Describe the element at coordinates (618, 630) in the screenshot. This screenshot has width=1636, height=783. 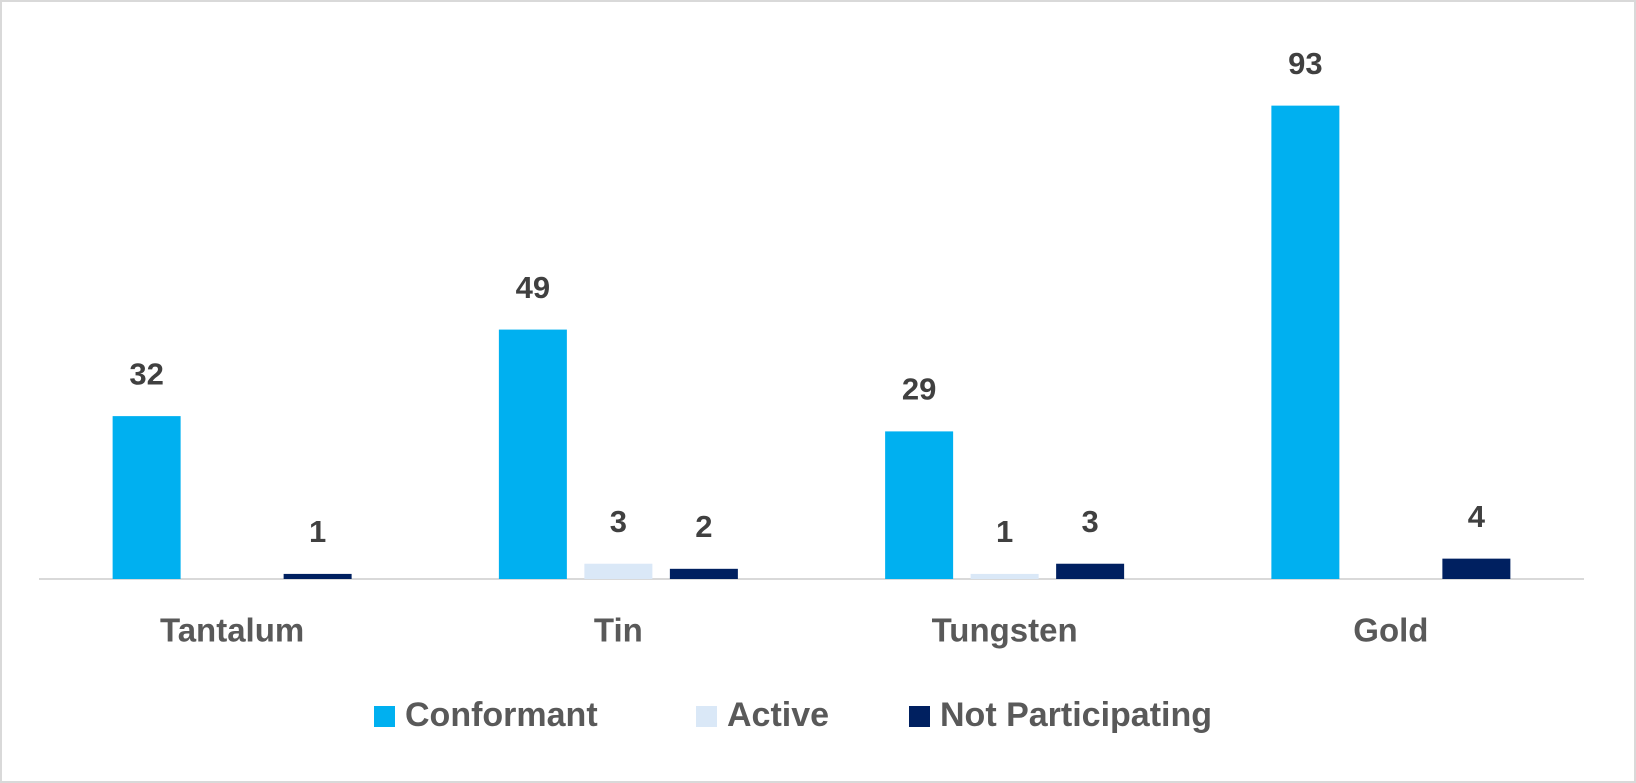
I see `x-tick-label: Tin` at that location.